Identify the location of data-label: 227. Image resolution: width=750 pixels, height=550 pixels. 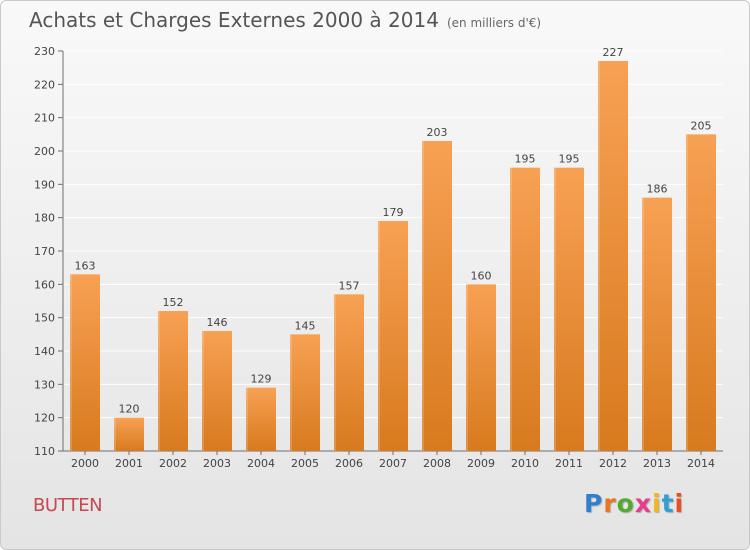
(613, 52).